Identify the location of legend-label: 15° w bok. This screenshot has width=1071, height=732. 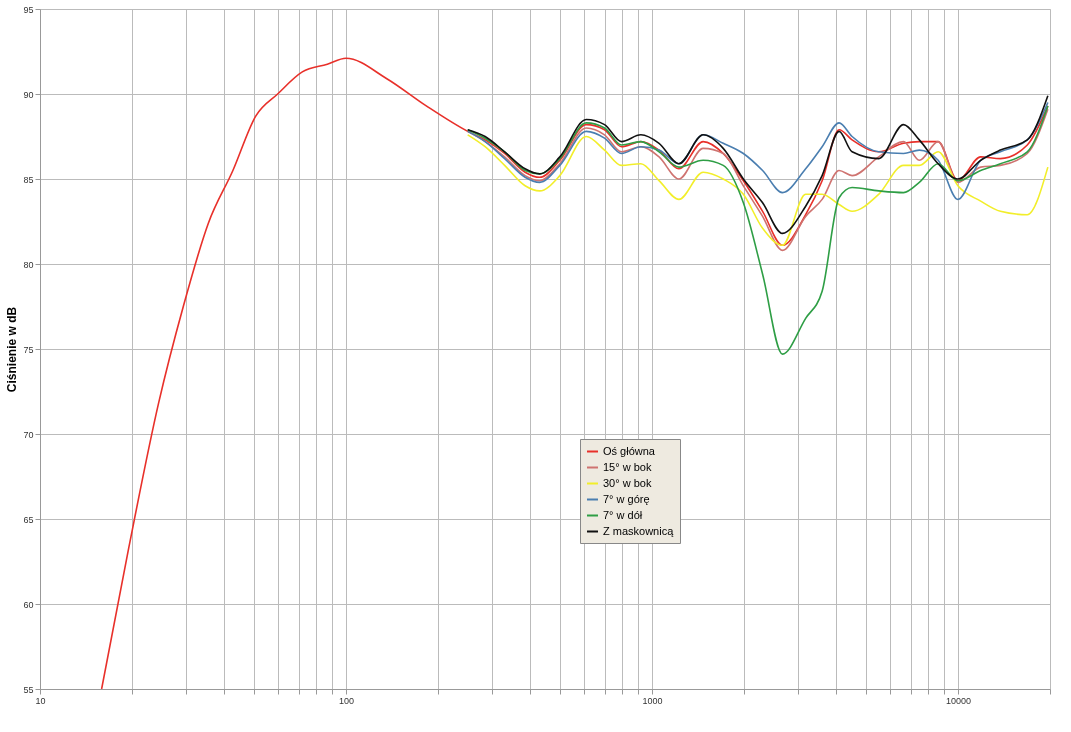
(627, 466).